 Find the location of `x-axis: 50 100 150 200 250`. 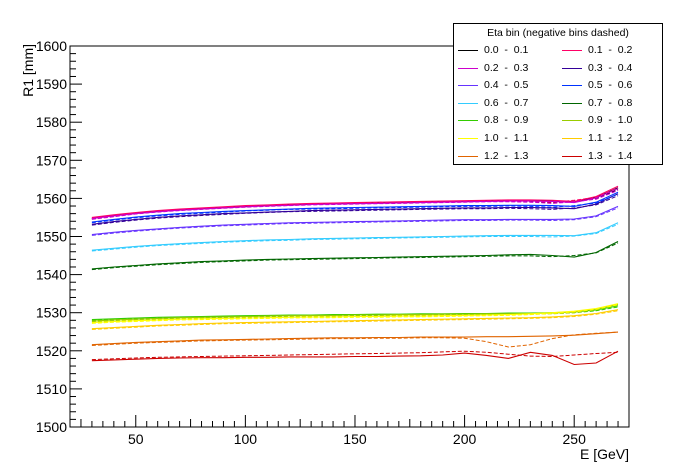

x-axis: 50 100 150 200 250 is located at coordinates (355, 431).